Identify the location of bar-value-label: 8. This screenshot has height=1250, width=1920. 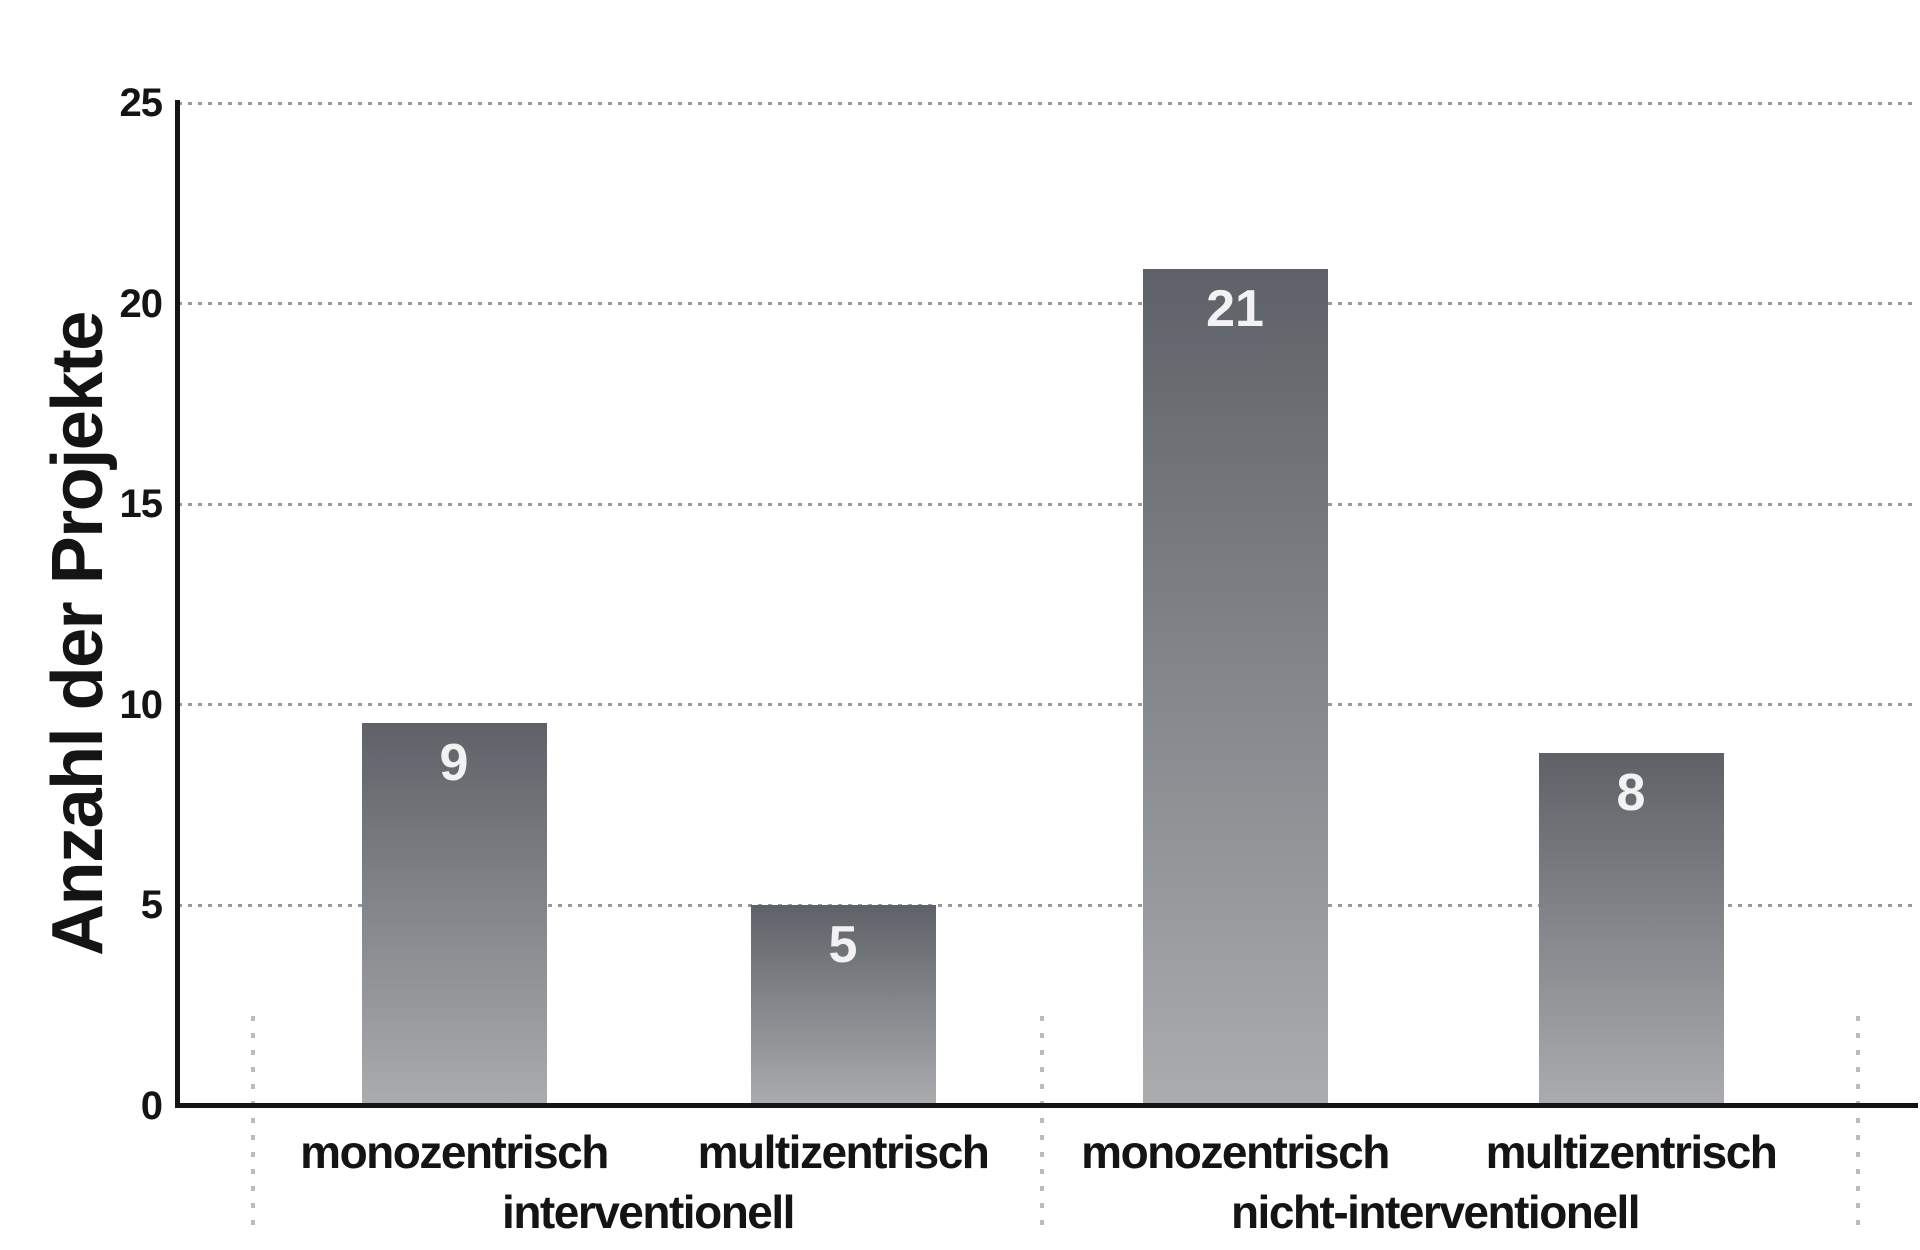
(1631, 792).